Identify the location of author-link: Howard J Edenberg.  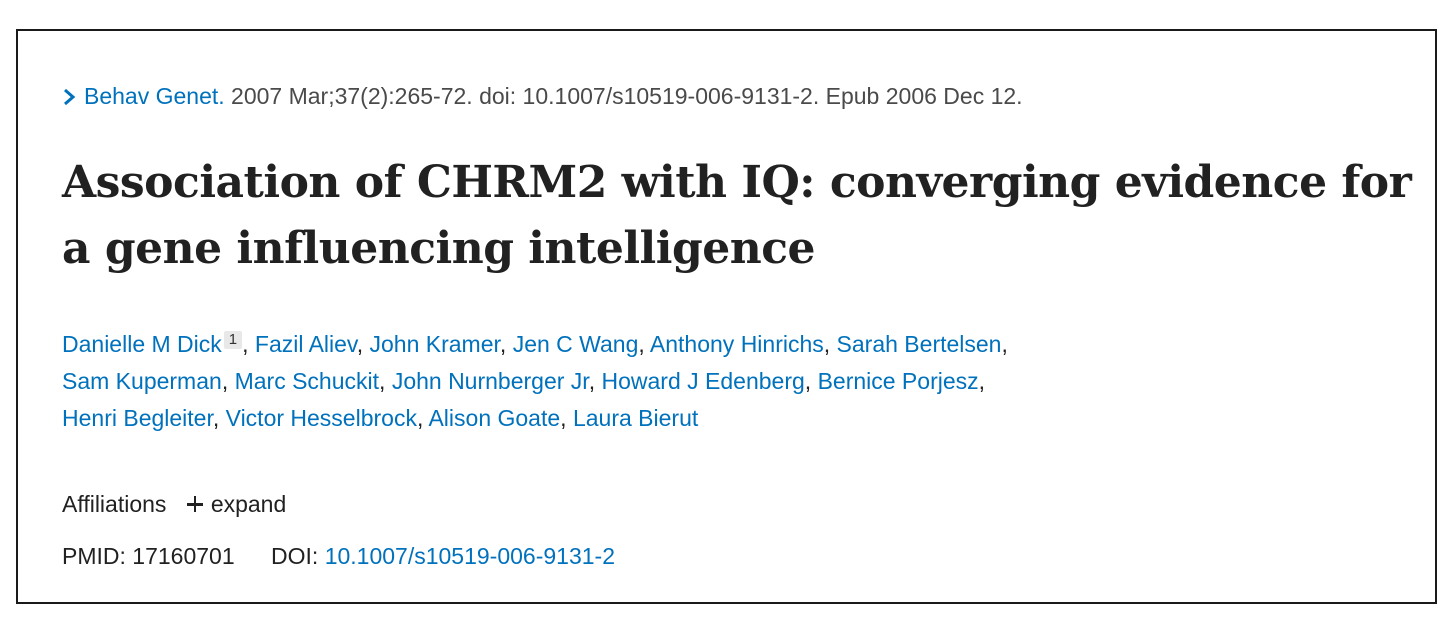
(703, 381).